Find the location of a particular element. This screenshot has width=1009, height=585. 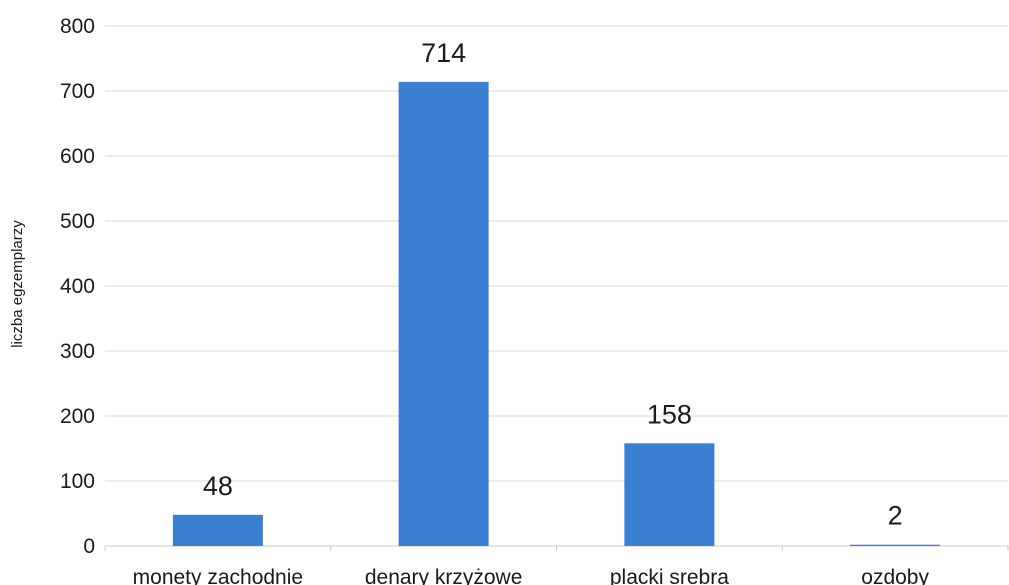

y-tick-label: 100 is located at coordinates (77, 481).